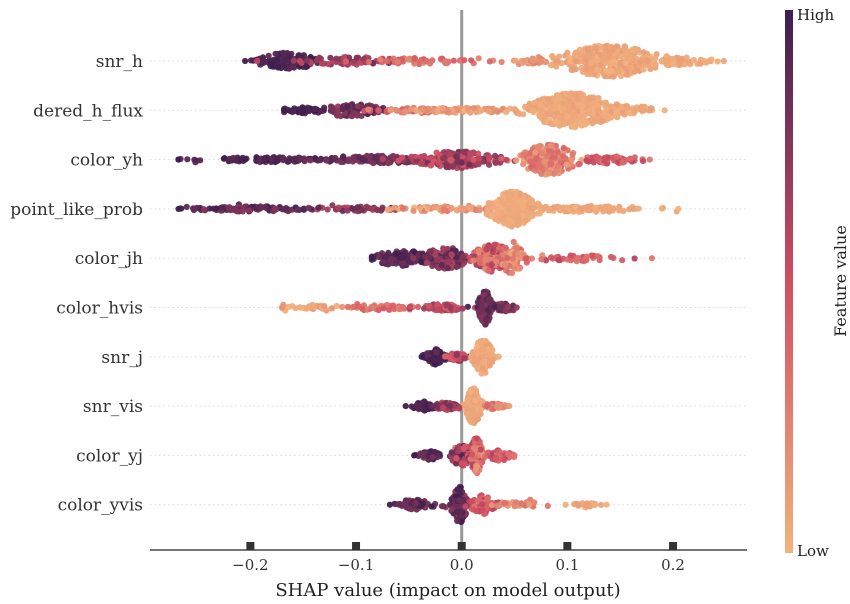 Image resolution: width=850 pixels, height=604 pixels. Describe the element at coordinates (109, 456) in the screenshot. I see `feature-label: color_yj` at that location.